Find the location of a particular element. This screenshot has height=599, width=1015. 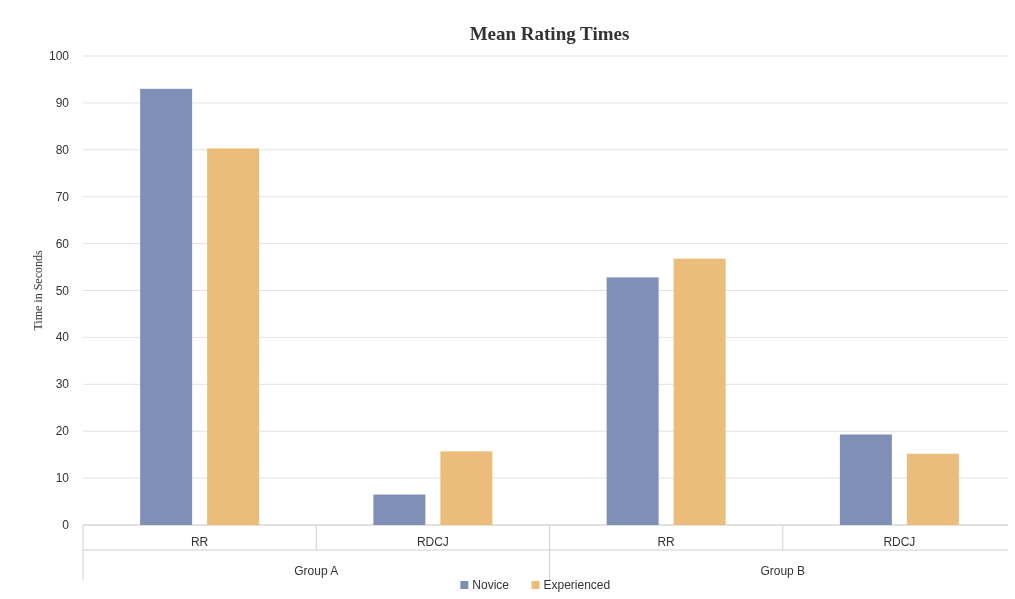

y-tick-label: 100 is located at coordinates (59, 56).